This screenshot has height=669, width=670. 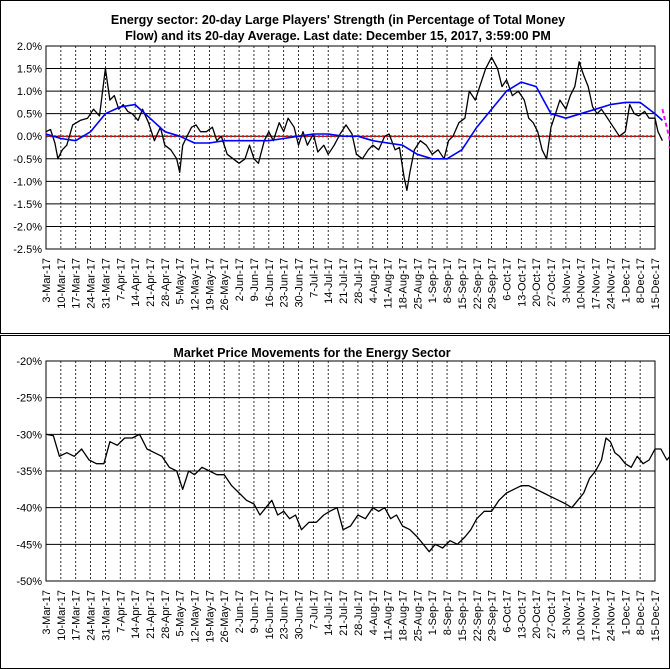 I want to click on top-x-tick-label: 8-Sep-17, so click(x=448, y=280).